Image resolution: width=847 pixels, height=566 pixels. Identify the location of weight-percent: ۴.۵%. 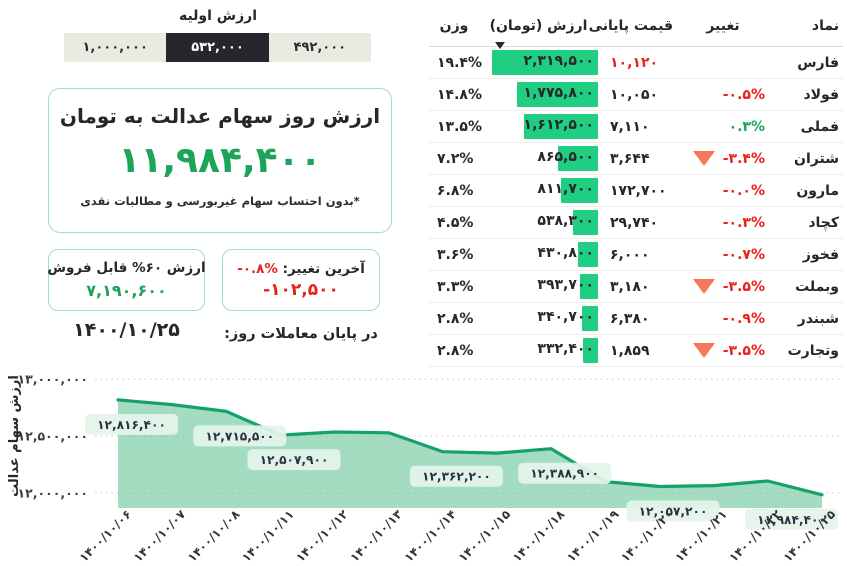
(455, 222).